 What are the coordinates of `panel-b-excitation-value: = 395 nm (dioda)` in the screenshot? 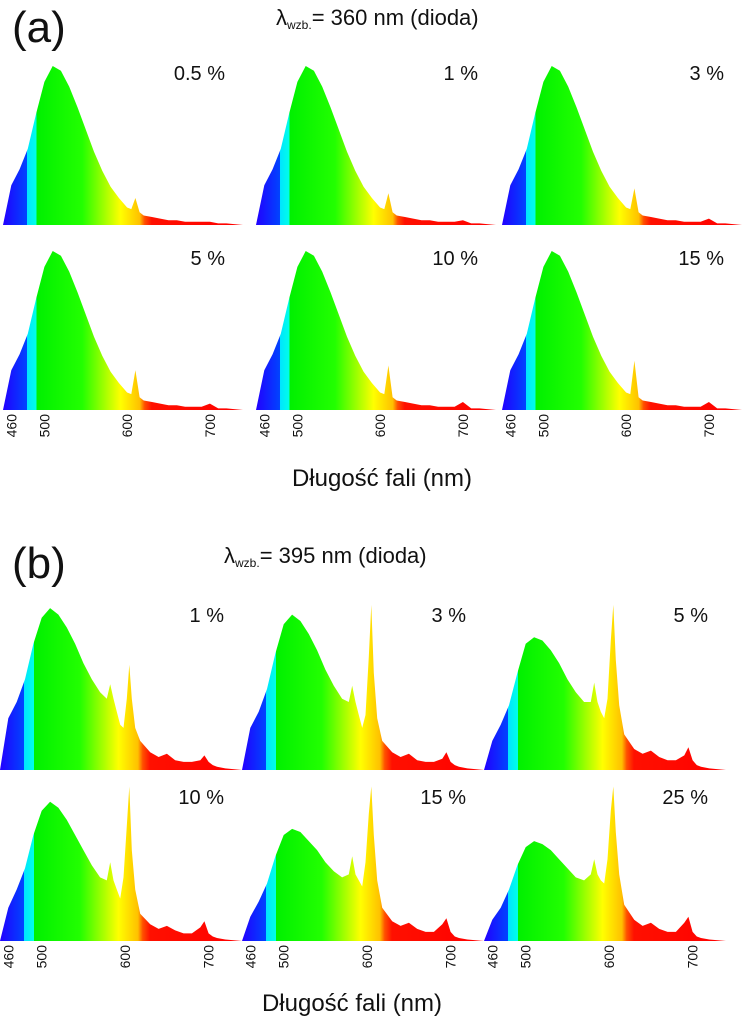 It's located at (343, 555).